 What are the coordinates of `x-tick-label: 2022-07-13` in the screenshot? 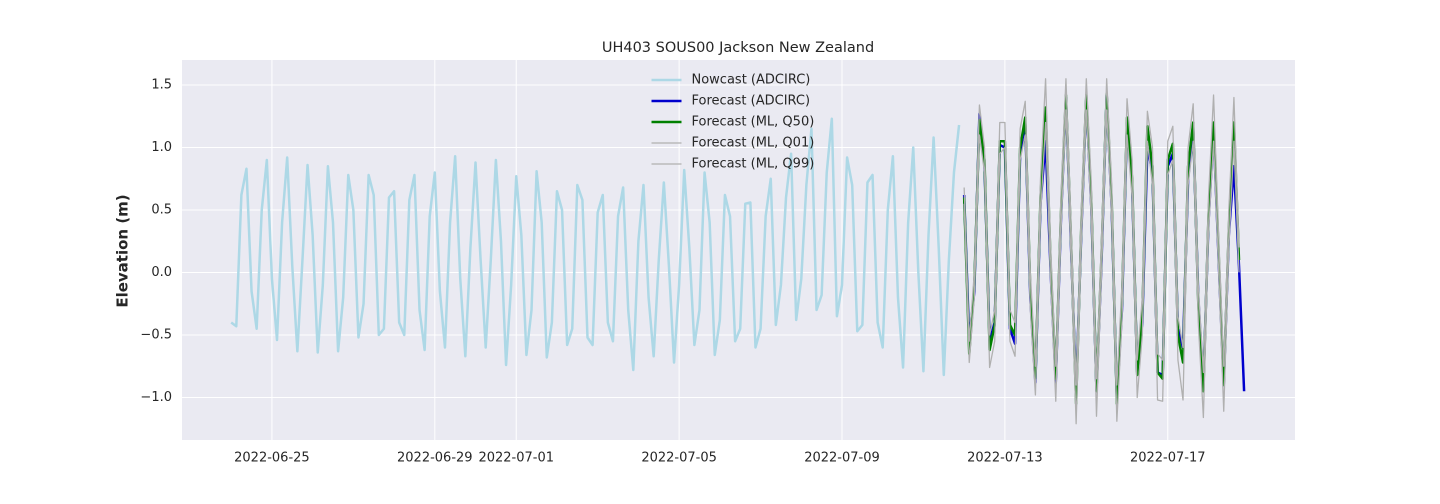 It's located at (1005, 458).